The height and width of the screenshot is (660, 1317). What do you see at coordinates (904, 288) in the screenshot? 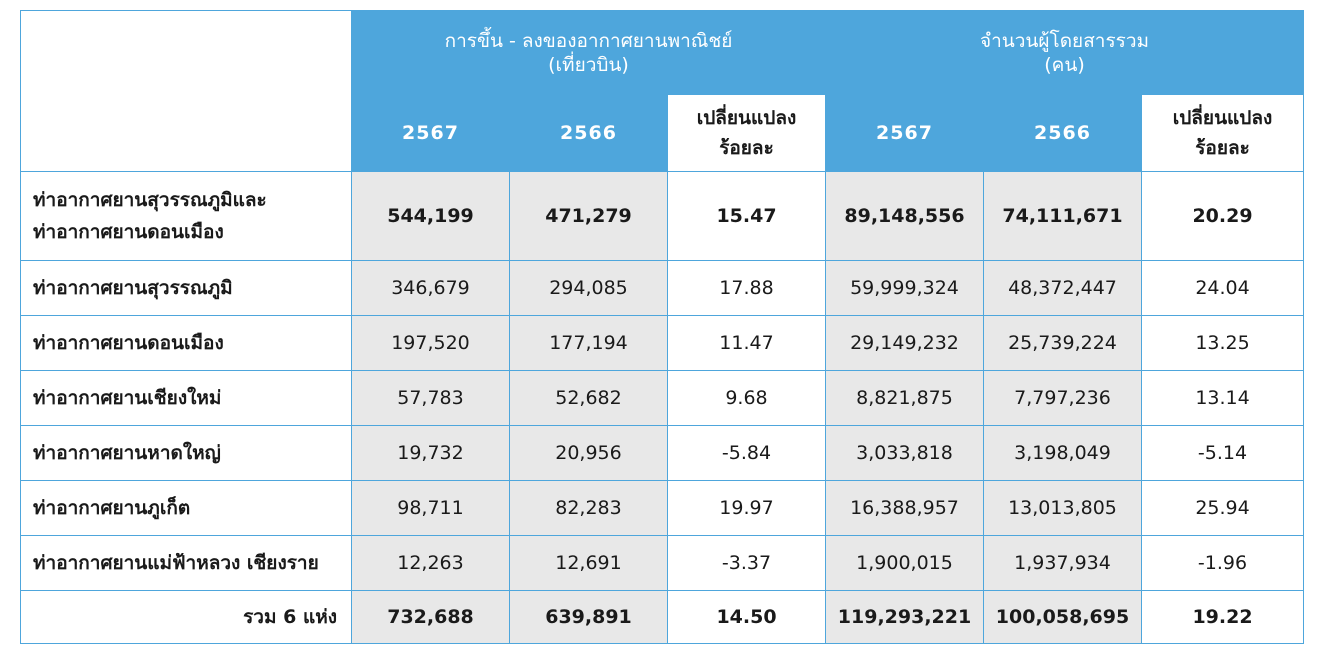
I see `passengers-2567-cell: 59,999,324` at bounding box center [904, 288].